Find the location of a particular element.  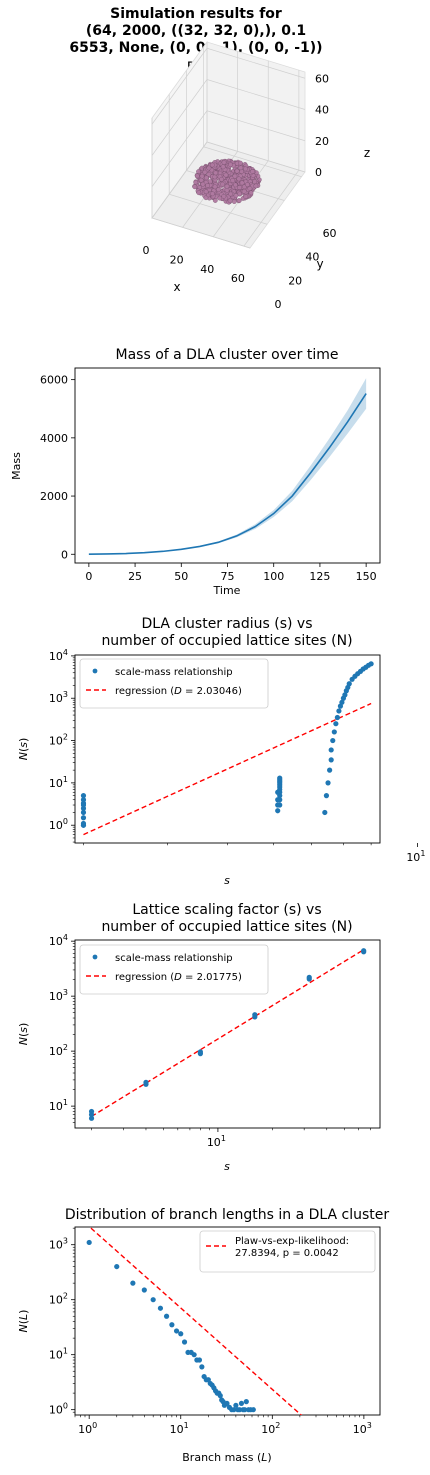

grid-floor-x is located at coordinates (240, 198).